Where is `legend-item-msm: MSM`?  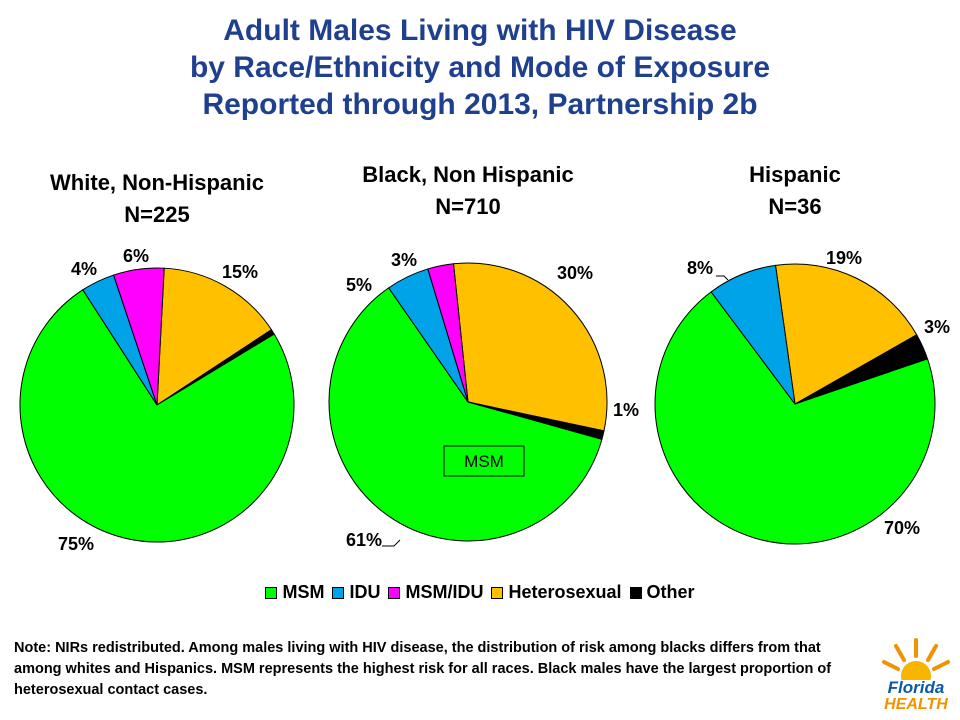 legend-item-msm: MSM is located at coordinates (294, 592).